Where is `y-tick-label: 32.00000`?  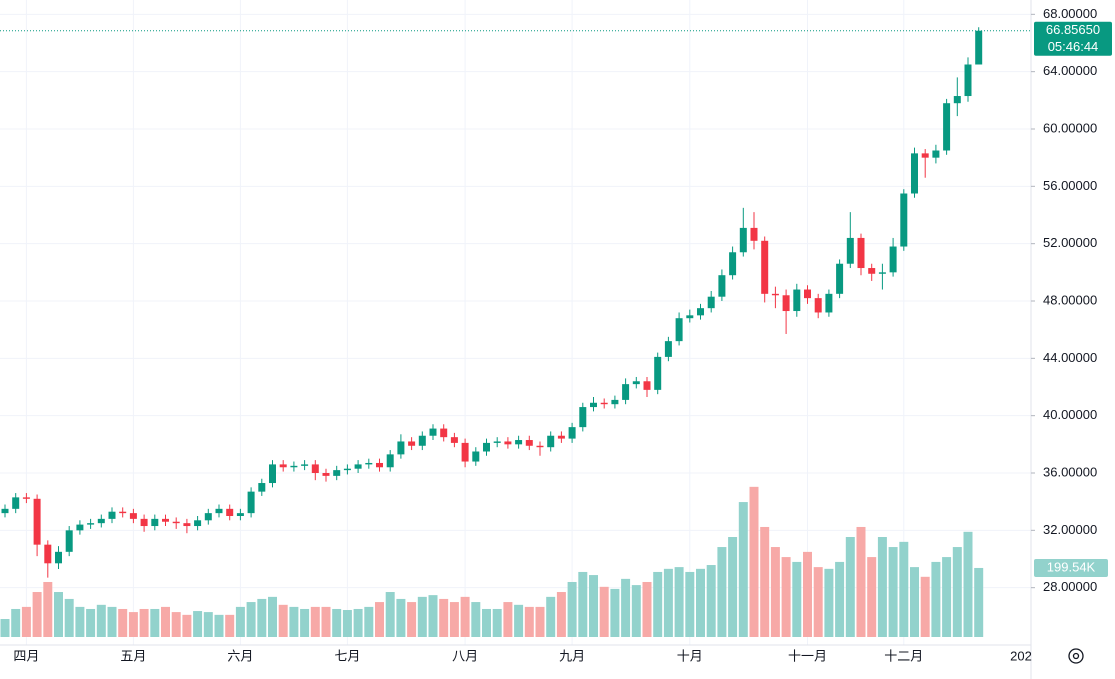 y-tick-label: 32.00000 is located at coordinates (1070, 529).